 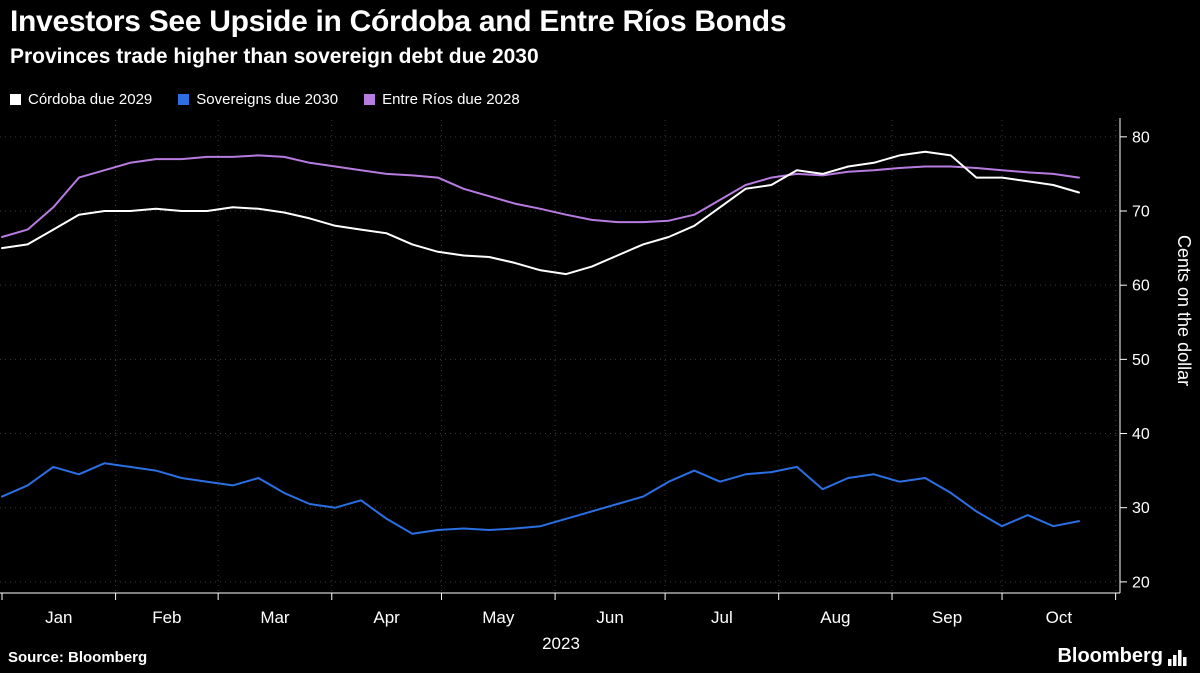 What do you see at coordinates (1184, 311) in the screenshot?
I see `y-axis-label: Cents on the dollar` at bounding box center [1184, 311].